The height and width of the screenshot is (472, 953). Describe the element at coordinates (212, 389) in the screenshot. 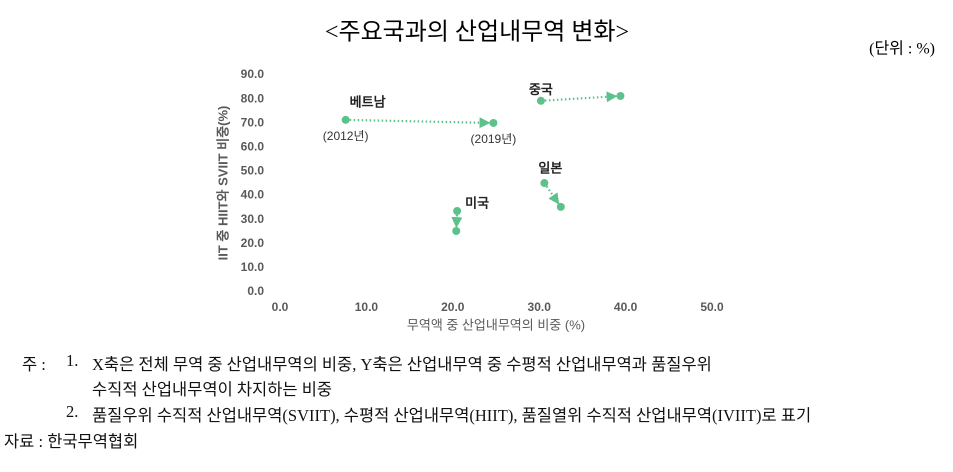

I see `note-text: 수직적 산업내무역이 차지하는 비중` at that location.